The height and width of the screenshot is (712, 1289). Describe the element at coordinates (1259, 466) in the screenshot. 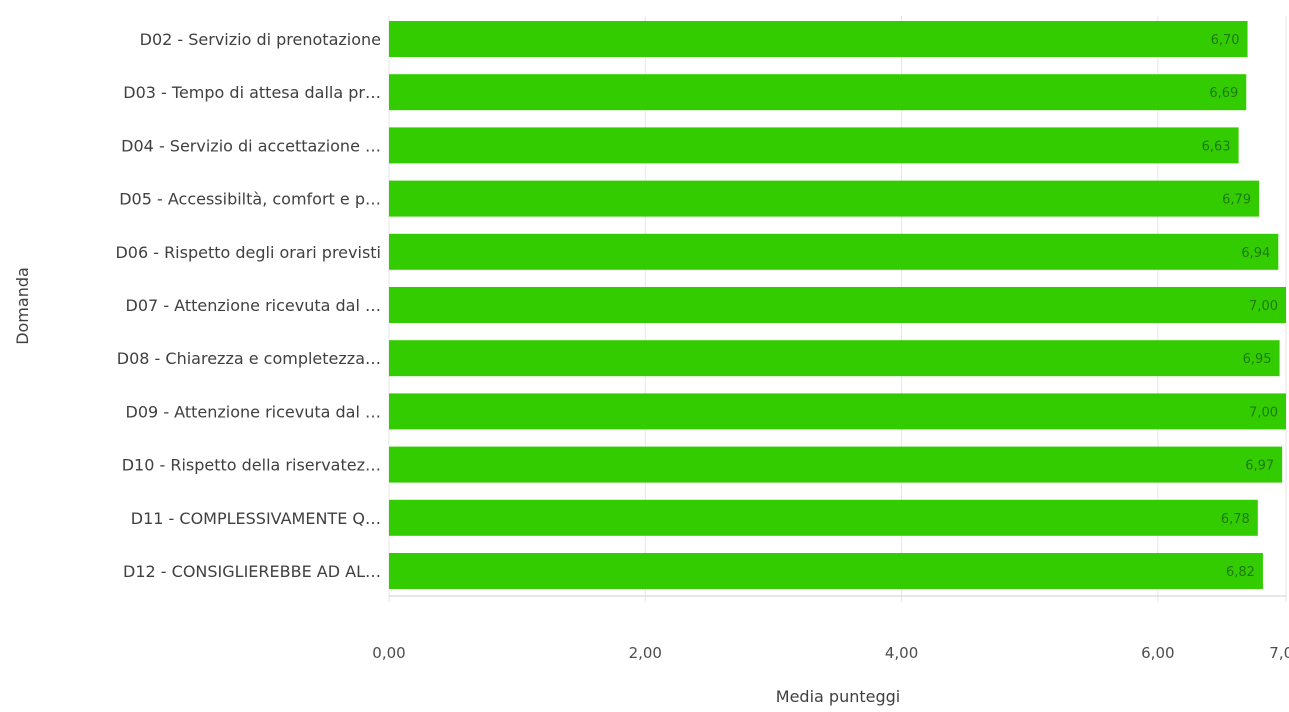

I see `bar-data-label: 6,97` at that location.